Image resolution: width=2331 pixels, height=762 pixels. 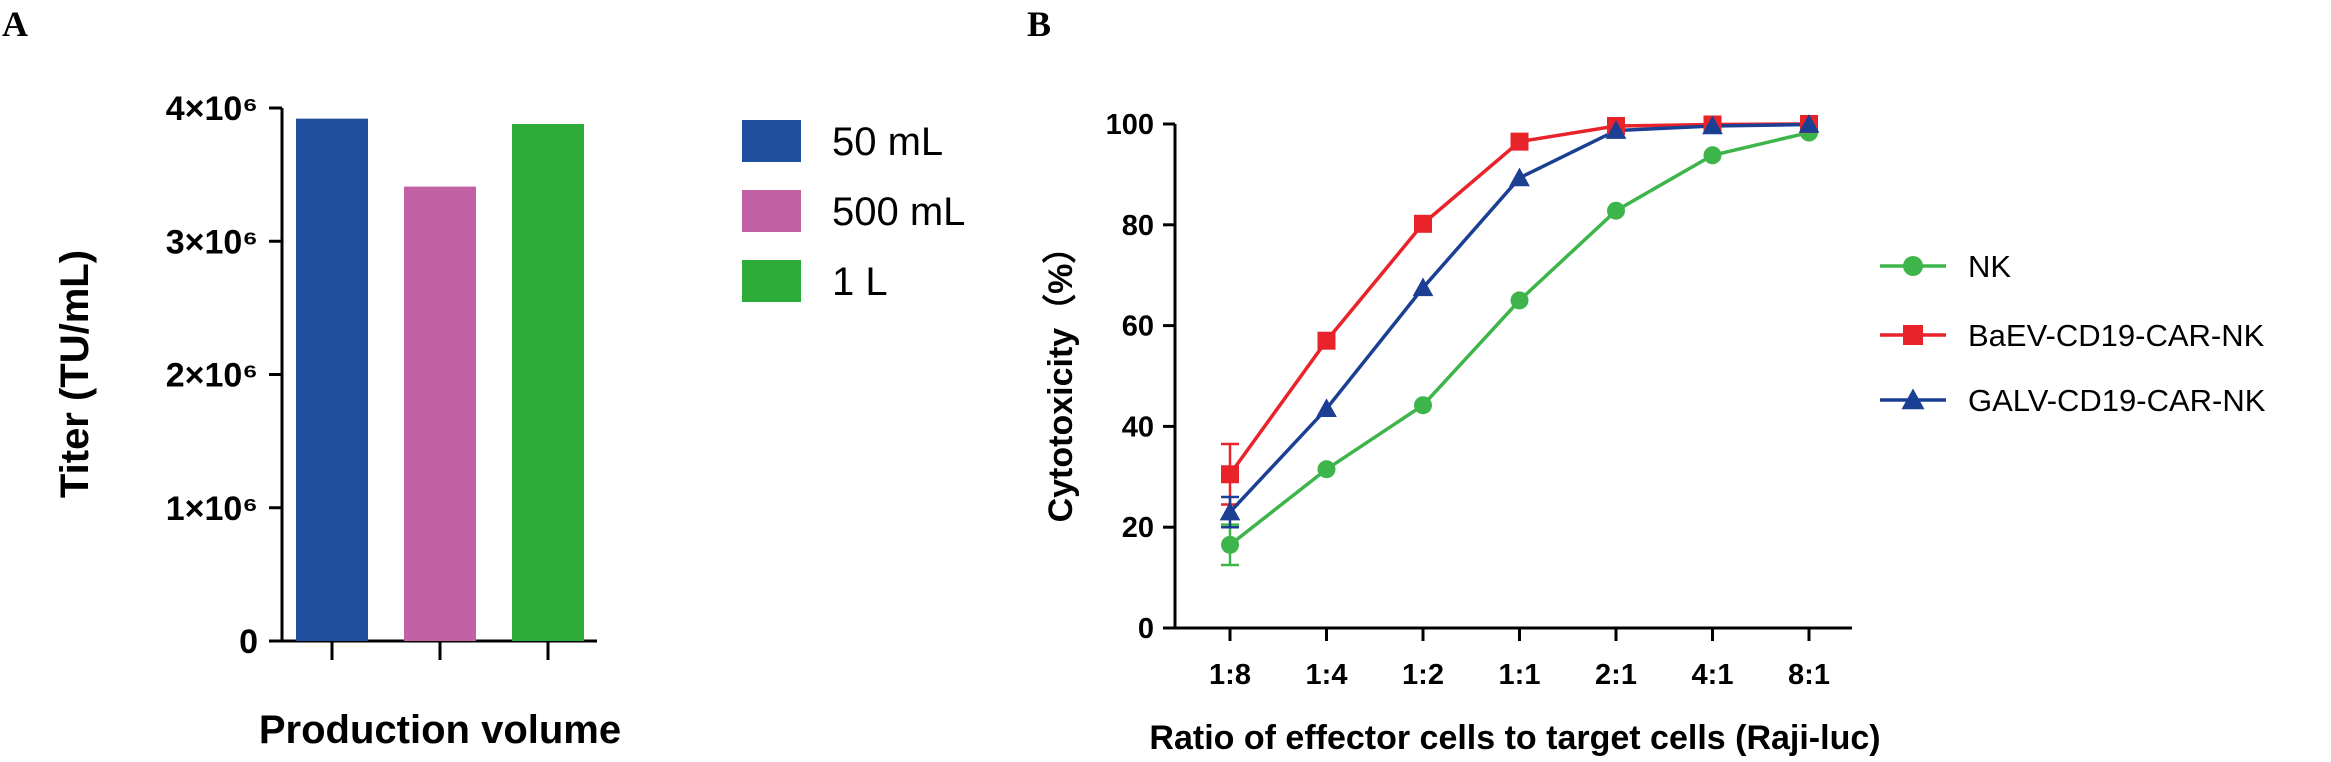 I want to click on b-legend-label: BaEV-CD19-CAR-NK, so click(x=2116, y=335).